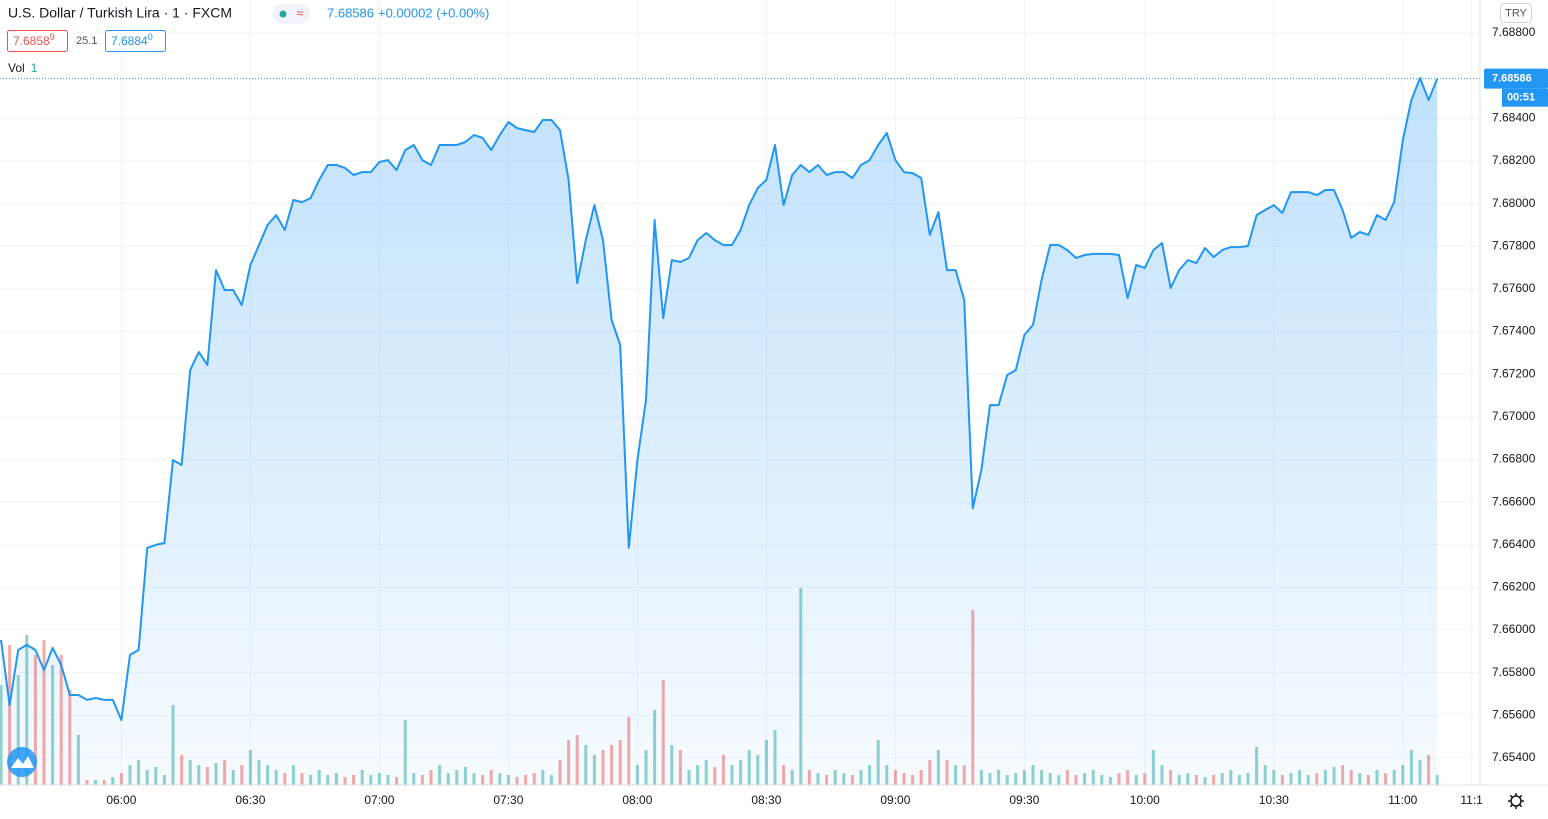 Image resolution: width=1548 pixels, height=819 pixels. I want to click on y-tick-label: 7.68000, so click(1514, 203).